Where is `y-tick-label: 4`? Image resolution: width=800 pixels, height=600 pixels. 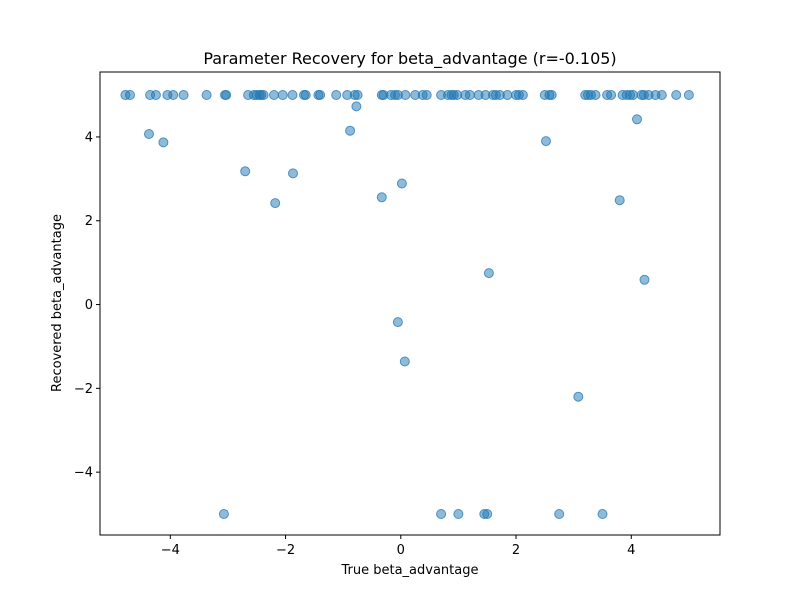
y-tick-label: 4 is located at coordinates (89, 137).